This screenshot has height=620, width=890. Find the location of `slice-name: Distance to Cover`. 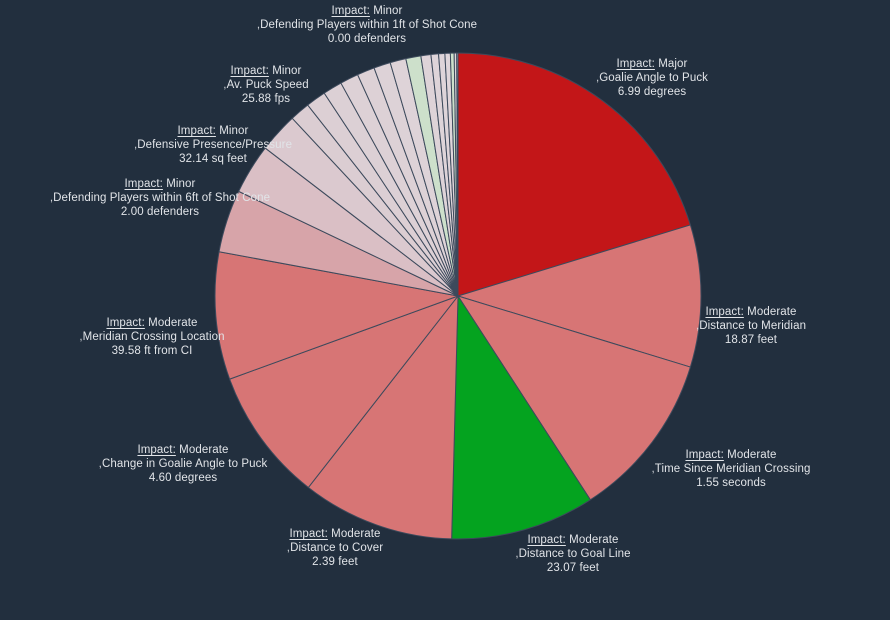

slice-name: Distance to Cover is located at coordinates (337, 548).